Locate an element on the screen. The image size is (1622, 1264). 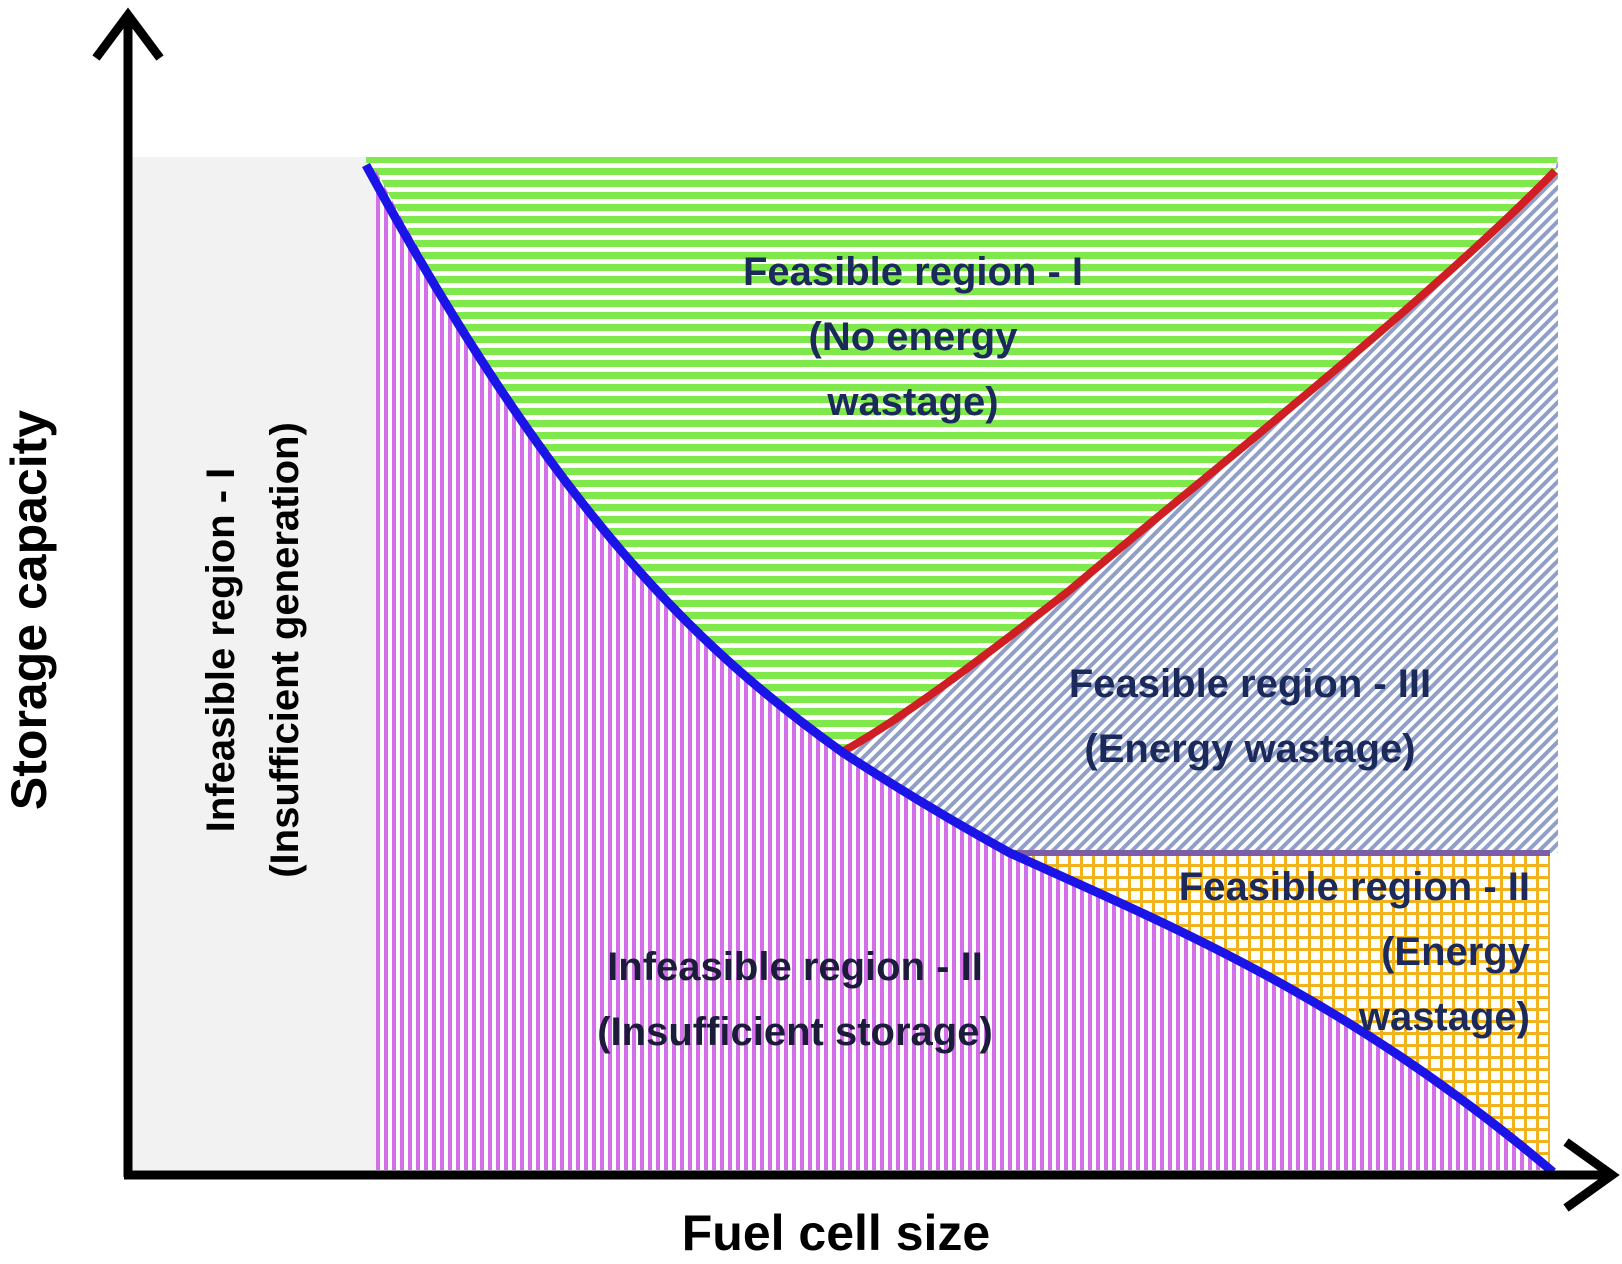
infeasible-region-2-line-1: Infeasible region - II is located at coordinates (795, 967).